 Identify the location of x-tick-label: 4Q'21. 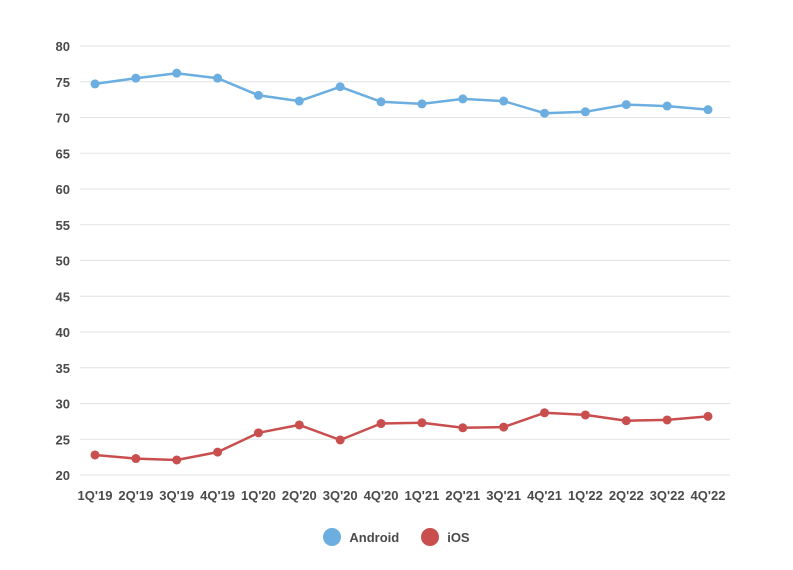
(544, 495).